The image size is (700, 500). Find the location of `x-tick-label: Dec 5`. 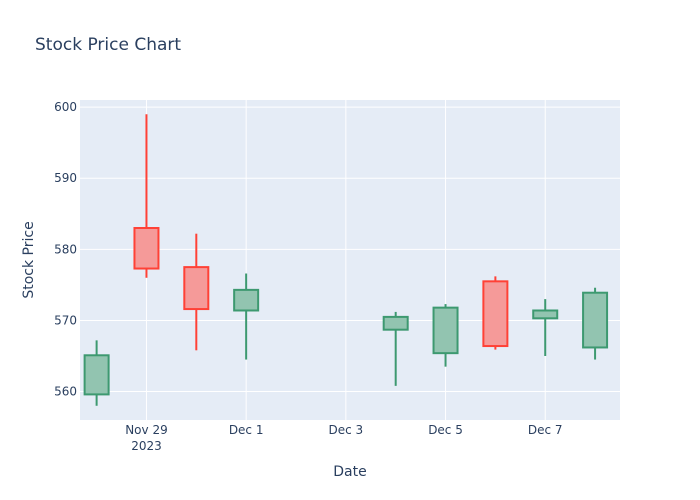

x-tick-label: Dec 5 is located at coordinates (445, 430).